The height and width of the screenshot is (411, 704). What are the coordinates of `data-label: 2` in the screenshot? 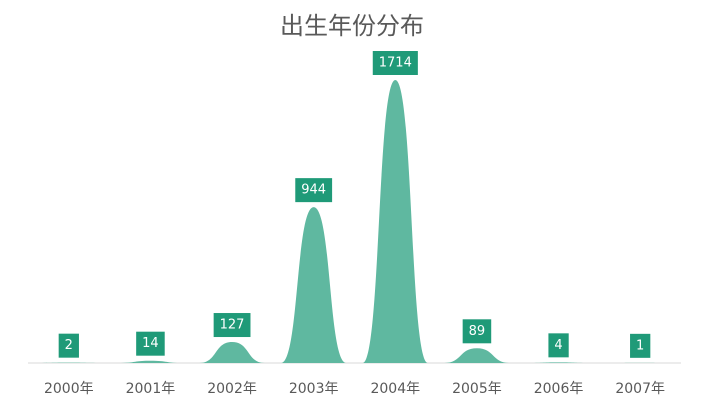 It's located at (69, 345).